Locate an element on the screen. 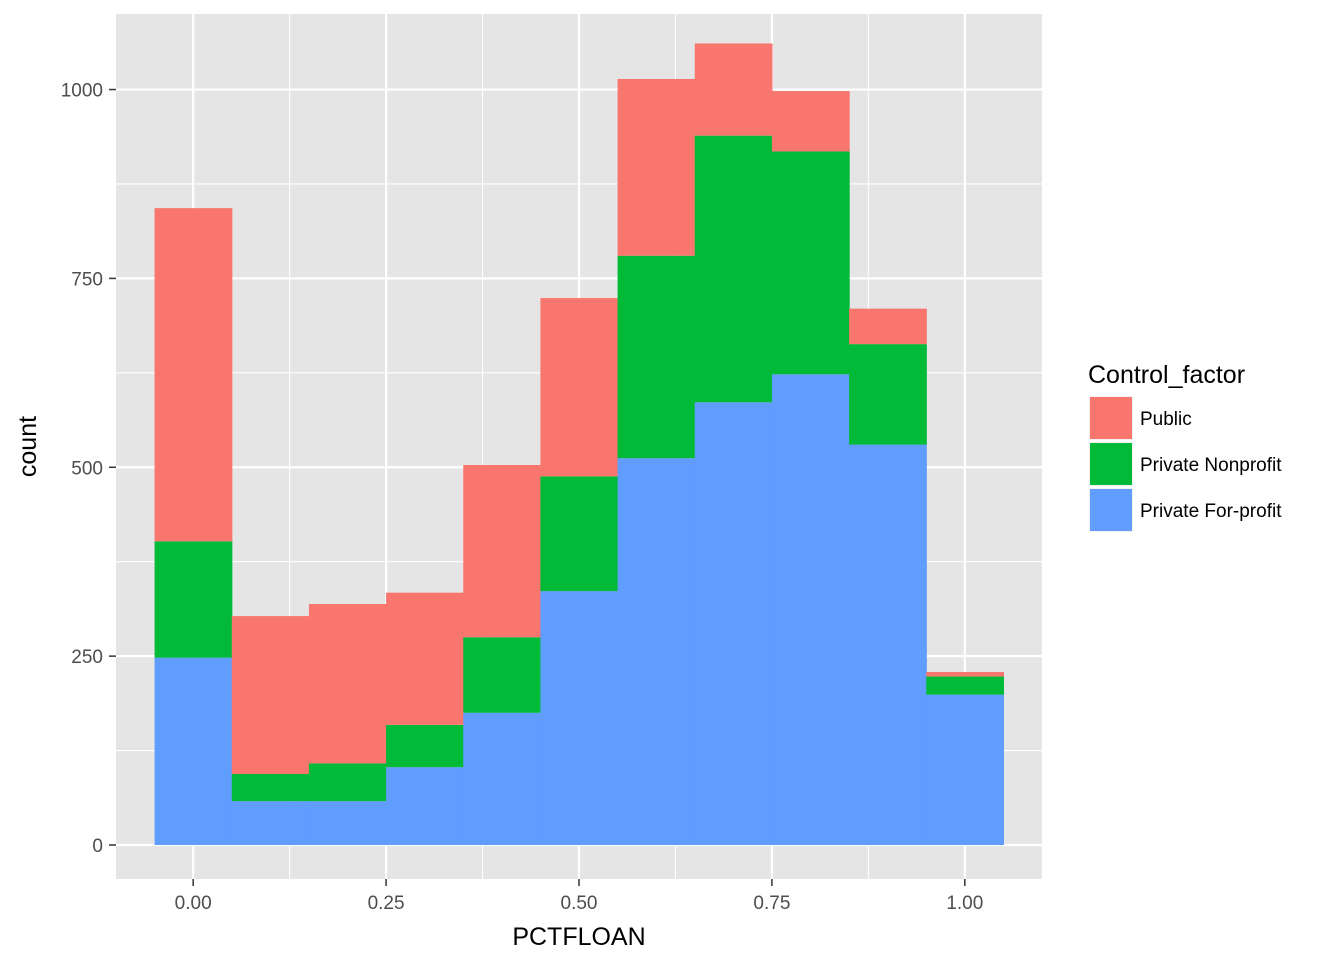  y-tick-label: 500 is located at coordinates (87, 468).